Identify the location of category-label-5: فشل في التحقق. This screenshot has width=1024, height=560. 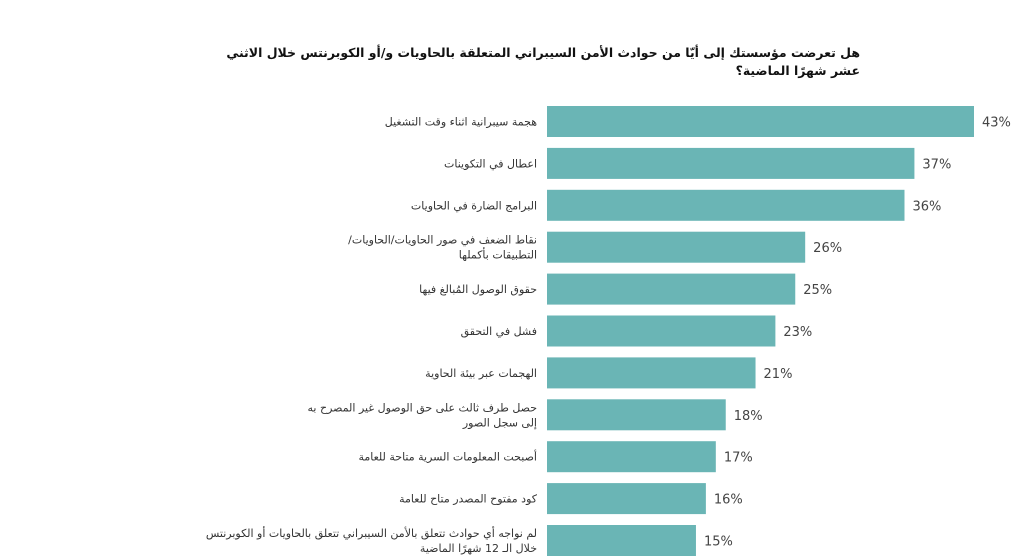
(499, 332).